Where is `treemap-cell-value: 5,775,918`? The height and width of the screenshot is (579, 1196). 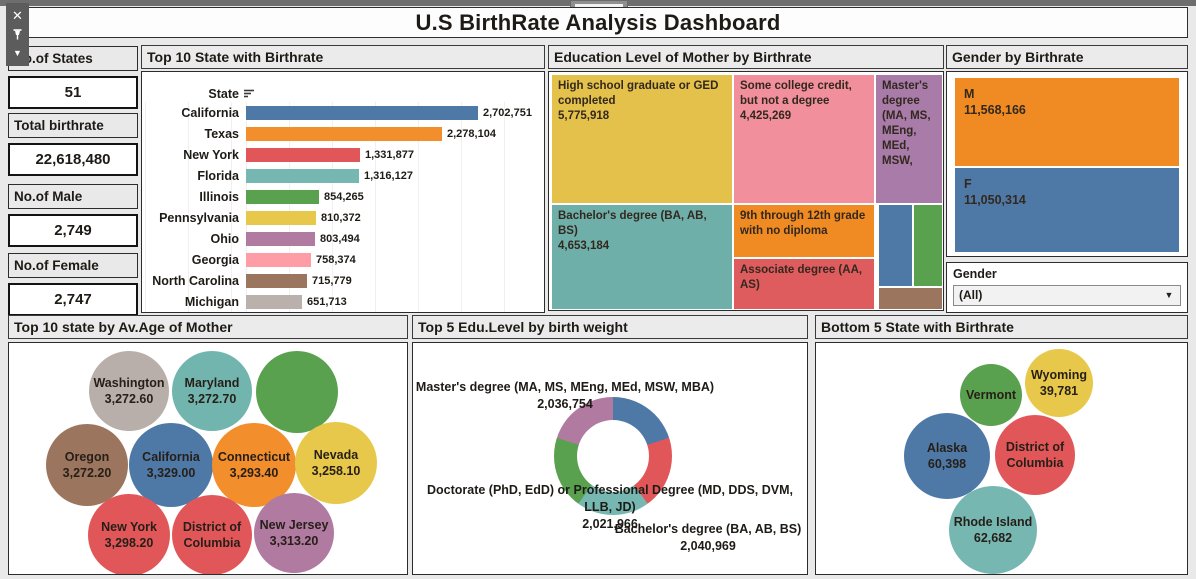 treemap-cell-value: 5,775,918 is located at coordinates (584, 115).